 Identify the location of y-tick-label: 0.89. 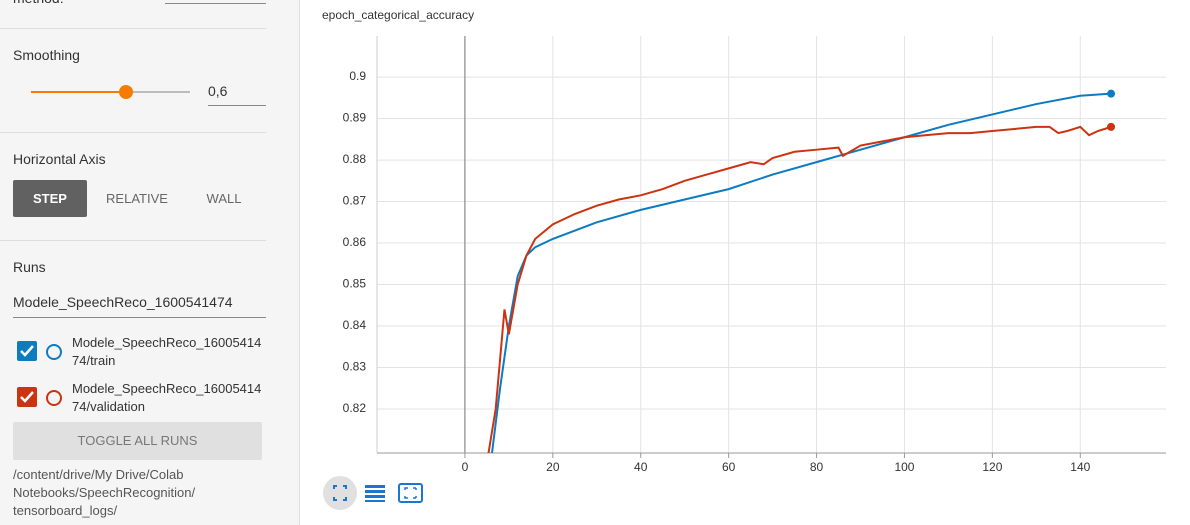
(355, 118).